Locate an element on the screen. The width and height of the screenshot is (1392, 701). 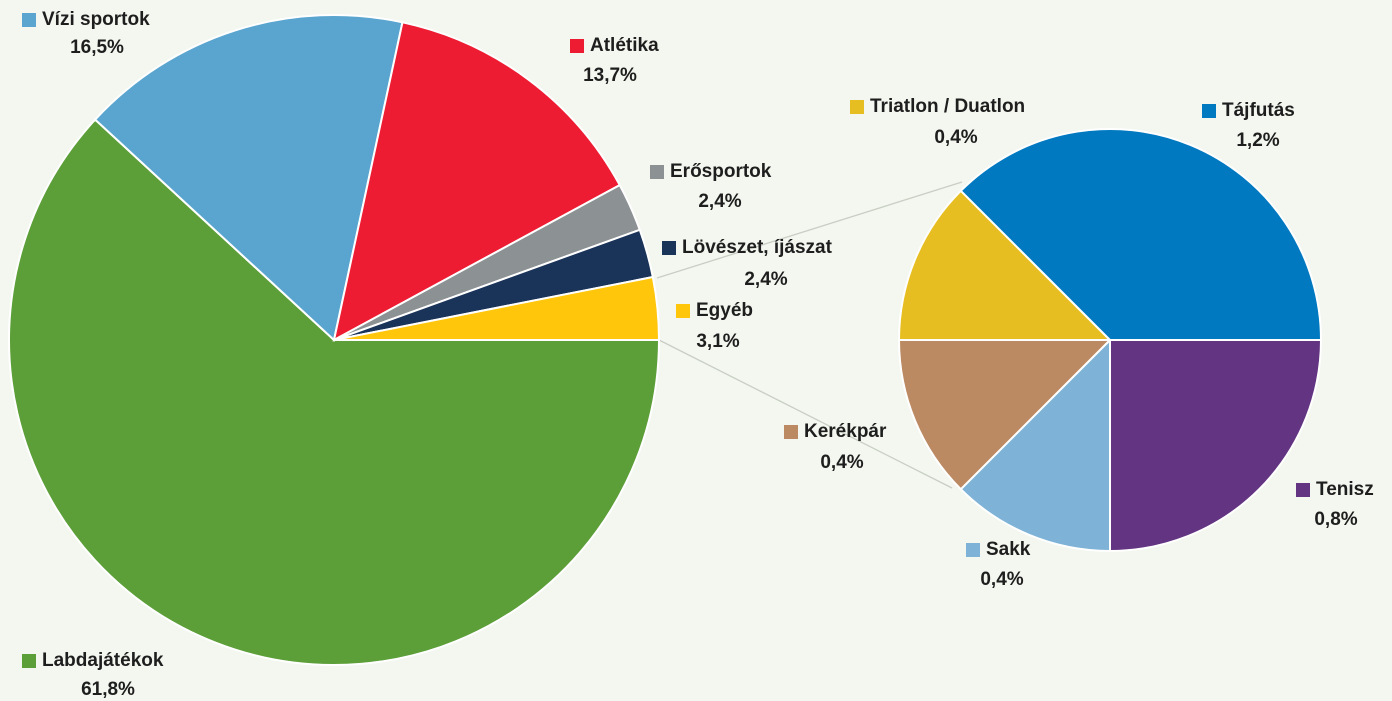
slice-label: Tájfutás is located at coordinates (1258, 110).